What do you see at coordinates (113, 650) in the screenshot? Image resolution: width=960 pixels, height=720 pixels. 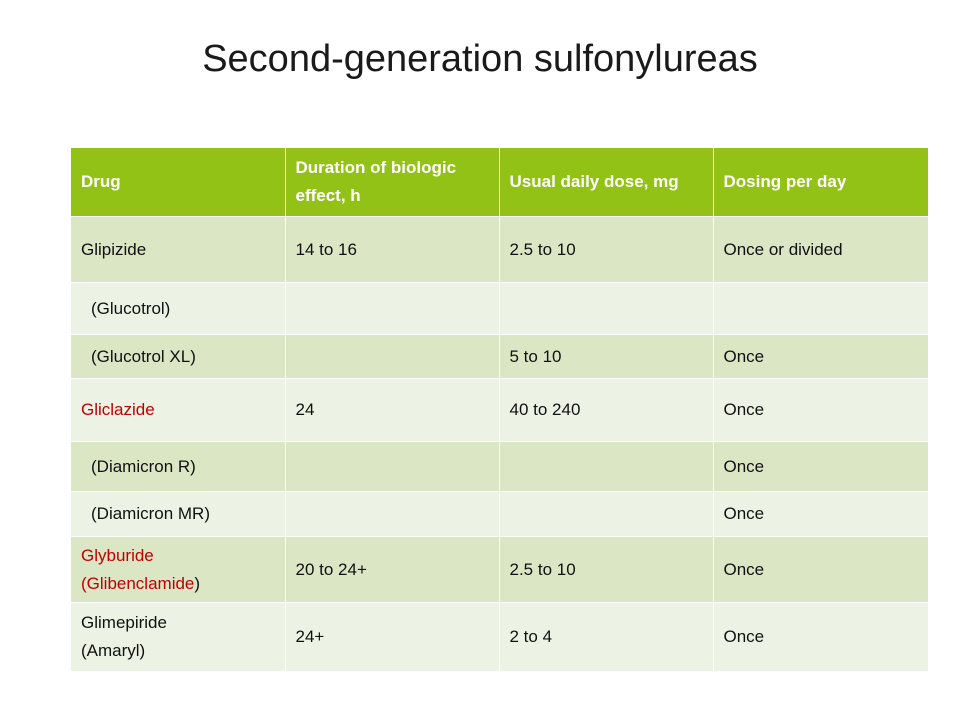 I see `drug-brand-name: (Amaryl)` at bounding box center [113, 650].